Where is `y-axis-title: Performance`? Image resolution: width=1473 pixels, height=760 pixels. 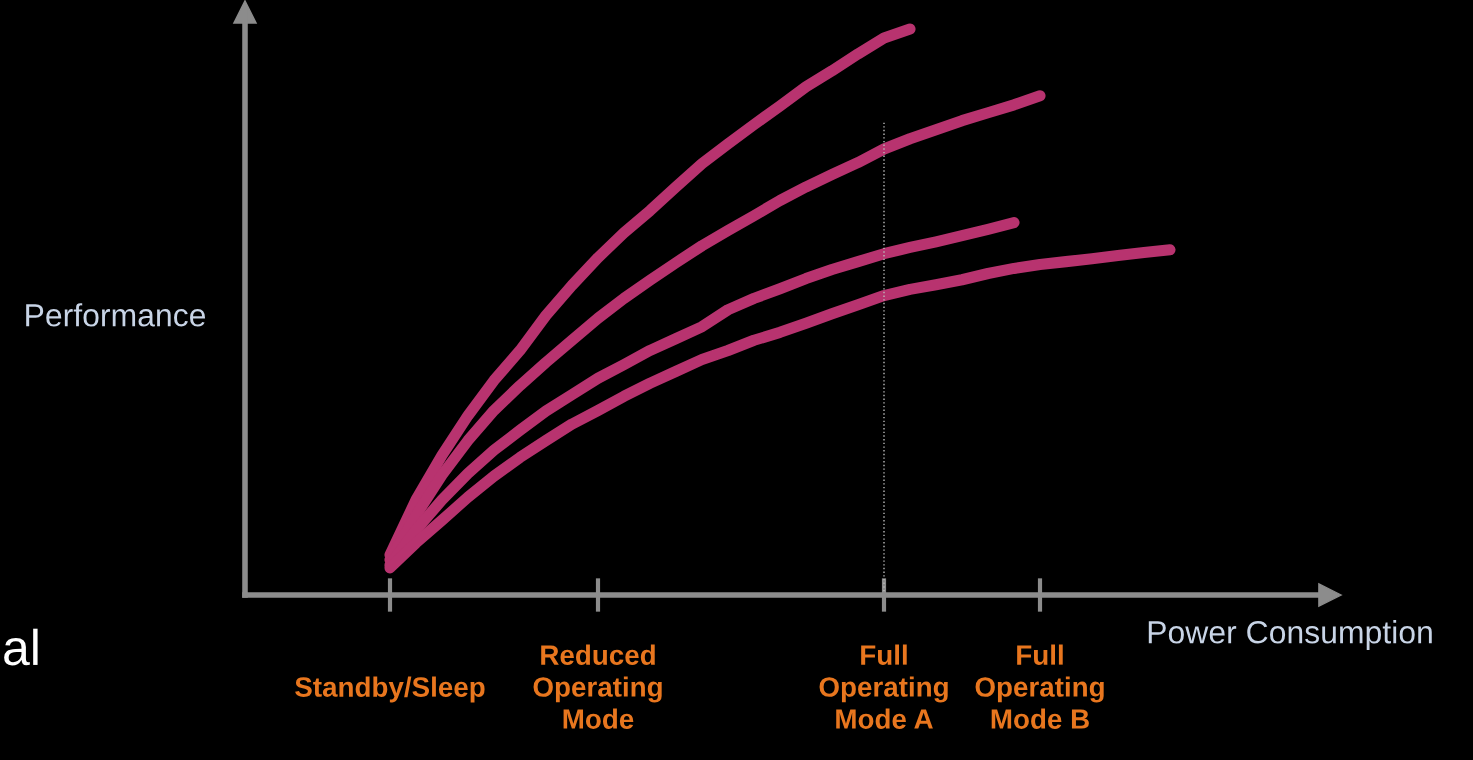
y-axis-title: Performance is located at coordinates (116, 315).